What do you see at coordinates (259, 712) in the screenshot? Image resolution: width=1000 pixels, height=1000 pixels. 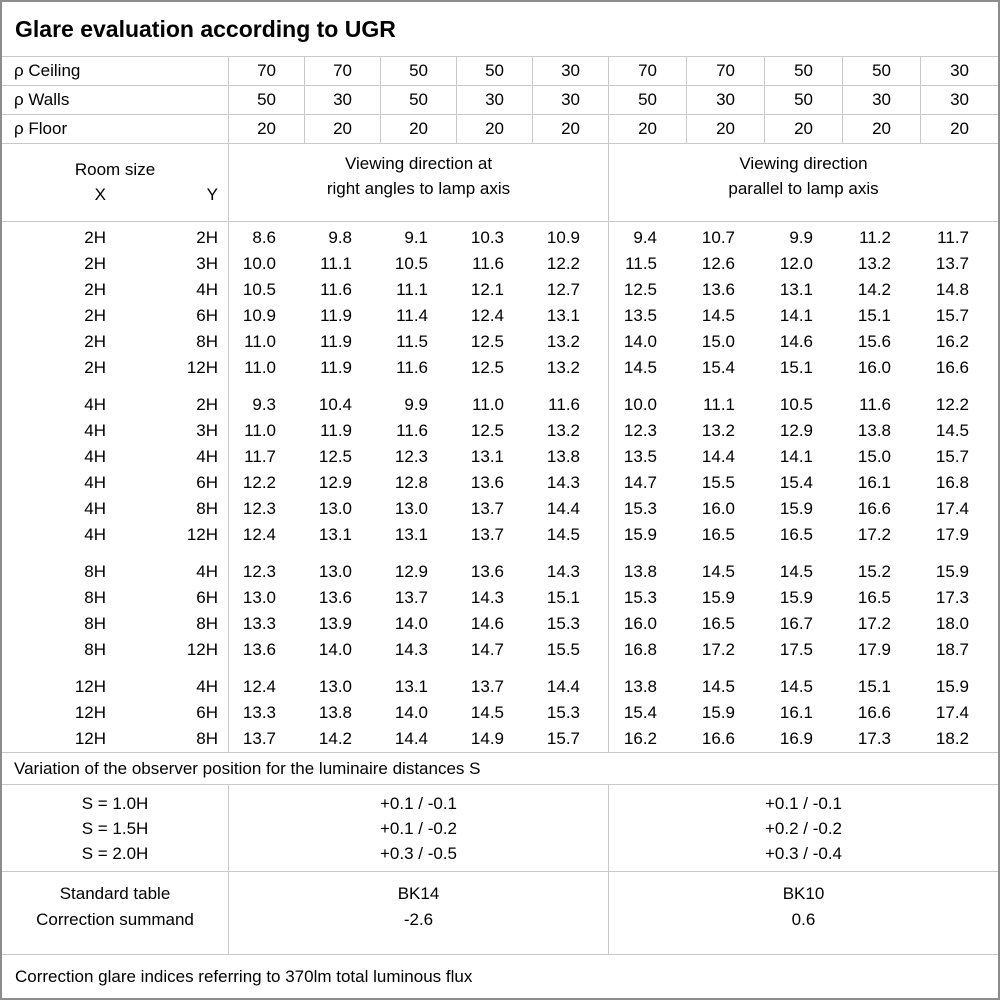 I see `ugr-value-perpendicular: 13.3` at bounding box center [259, 712].